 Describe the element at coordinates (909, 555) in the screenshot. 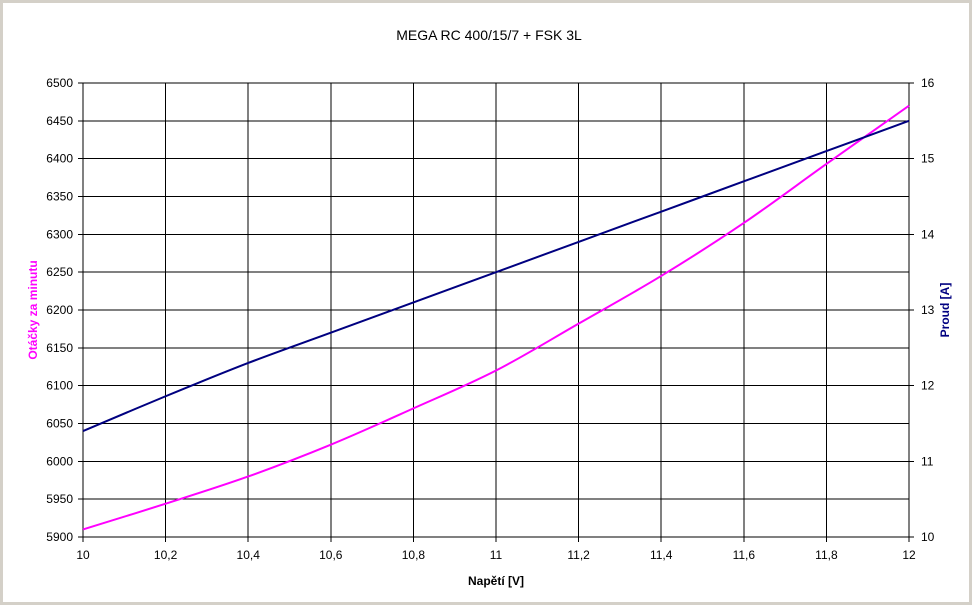

I see `x-tick-label: 12` at that location.